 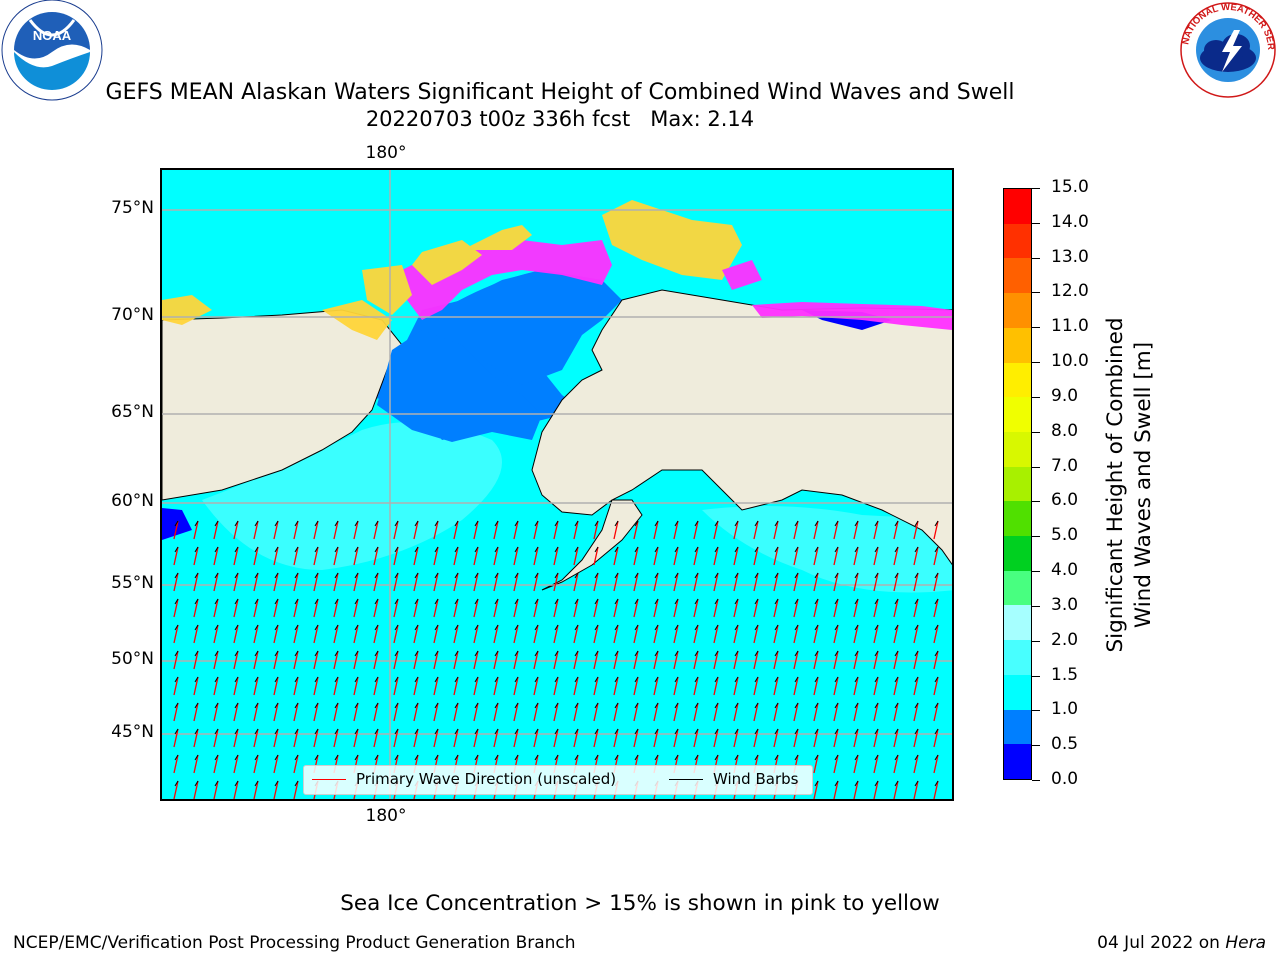 What do you see at coordinates (1070, 291) in the screenshot?
I see `colorbar-tick-label: 12.0` at bounding box center [1070, 291].